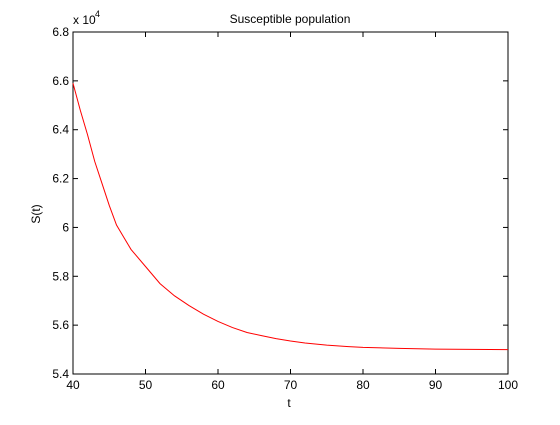 Image resolution: width=560 pixels, height=425 pixels. What do you see at coordinates (73, 385) in the screenshot?
I see `x-tick-label: 40` at bounding box center [73, 385].